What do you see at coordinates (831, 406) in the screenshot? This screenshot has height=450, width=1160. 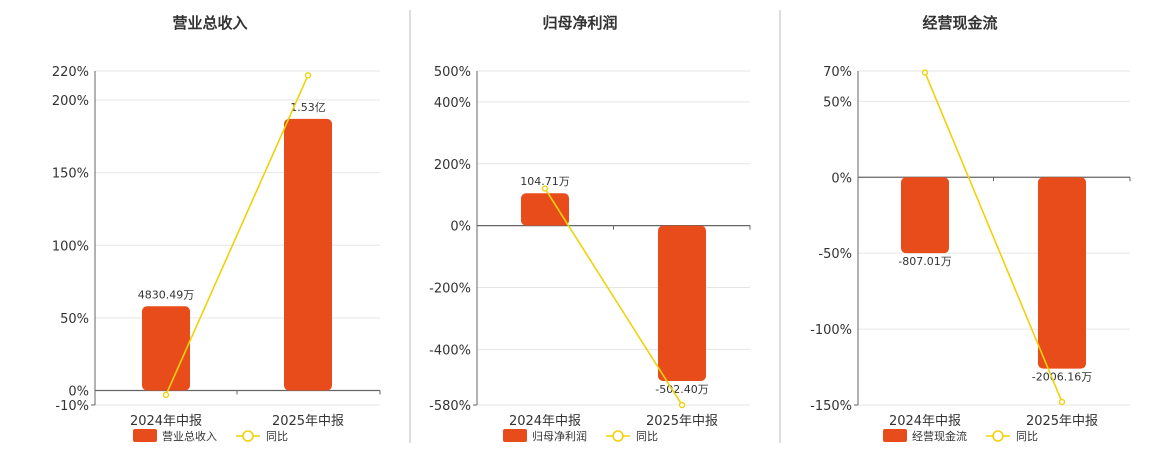 I see `y-tick-label: -150%` at bounding box center [831, 406].